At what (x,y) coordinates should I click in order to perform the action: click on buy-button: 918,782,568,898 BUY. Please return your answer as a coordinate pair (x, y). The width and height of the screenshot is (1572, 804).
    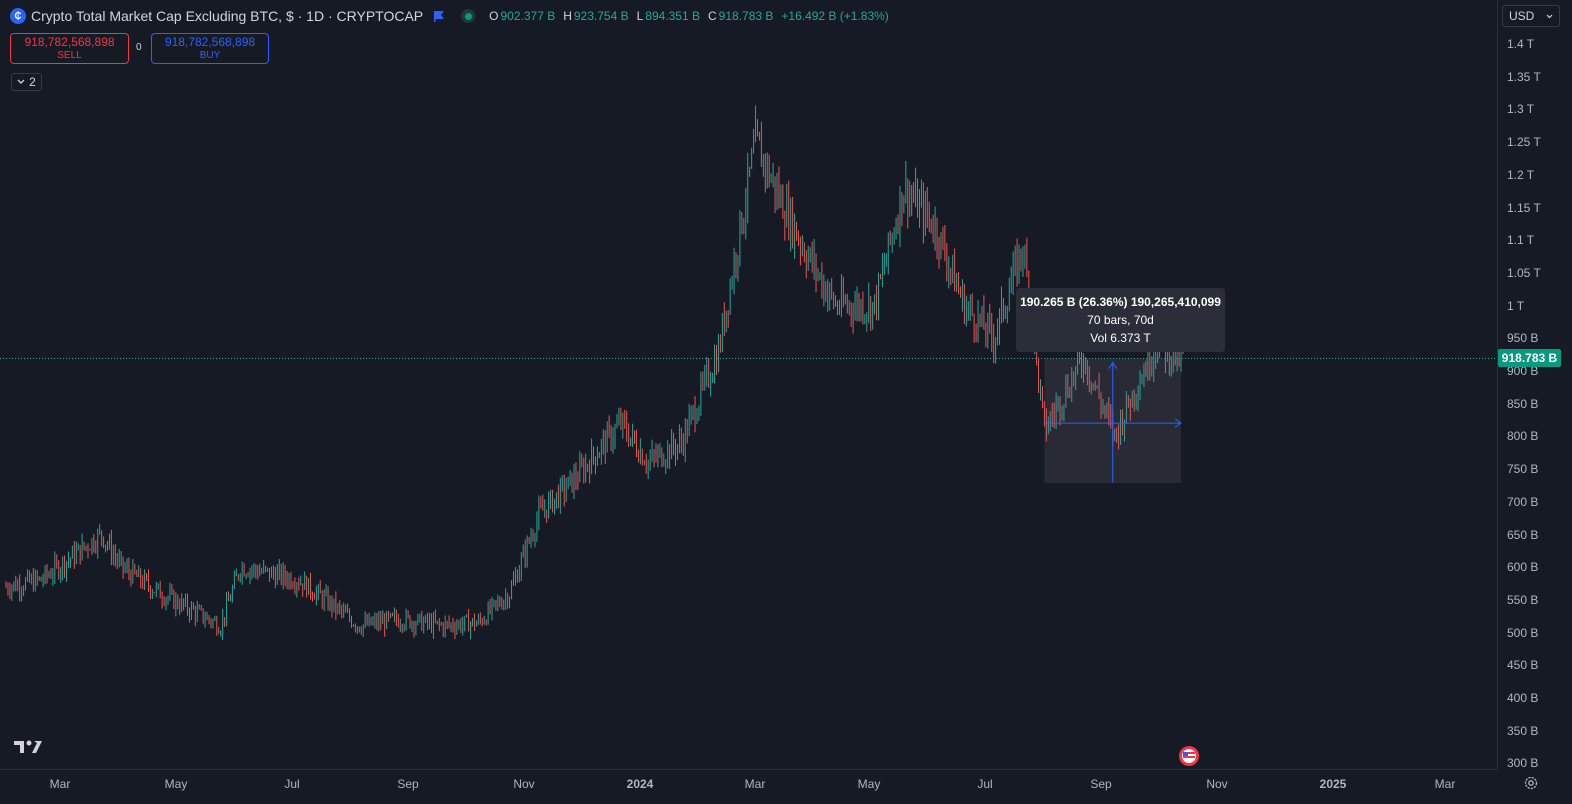
    Looking at the image, I should click on (210, 48).